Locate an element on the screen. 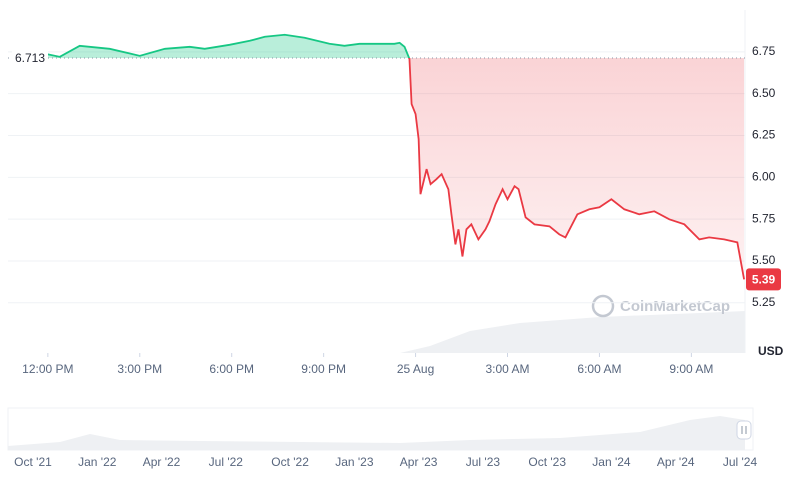 This screenshot has width=796, height=479. y-tick-label: 6.50 is located at coordinates (764, 93).